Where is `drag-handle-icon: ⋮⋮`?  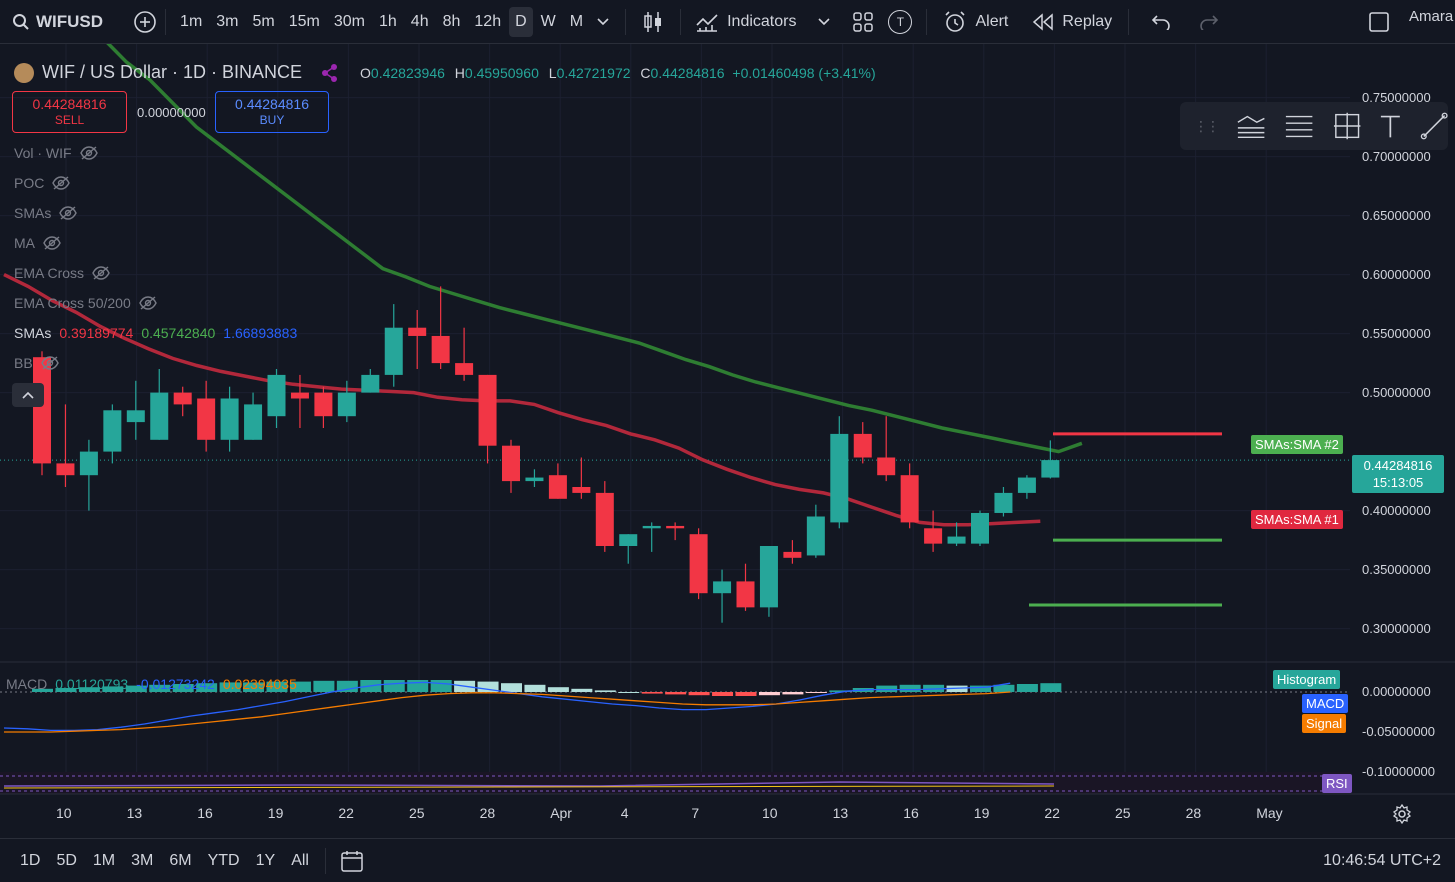
drag-handle-icon: ⋮⋮ is located at coordinates (1207, 125).